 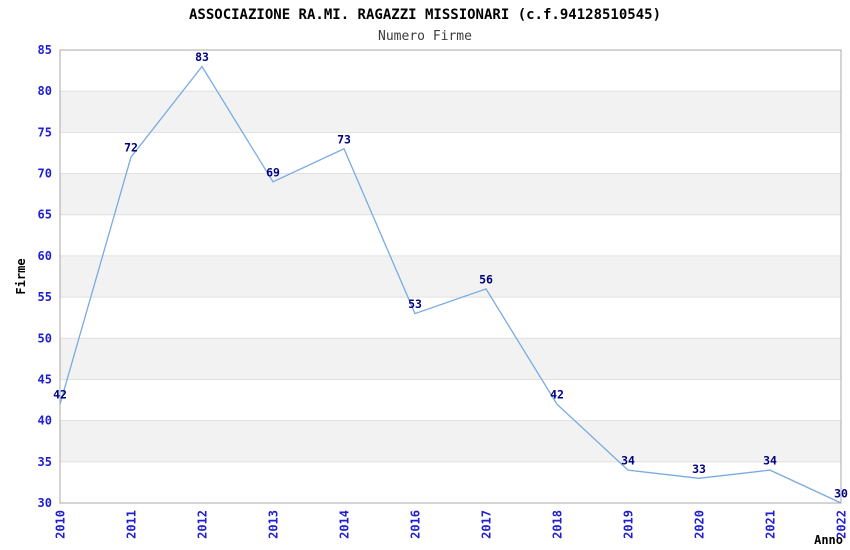 What do you see at coordinates (21, 276) in the screenshot?
I see `y-axis-label: Firme` at bounding box center [21, 276].